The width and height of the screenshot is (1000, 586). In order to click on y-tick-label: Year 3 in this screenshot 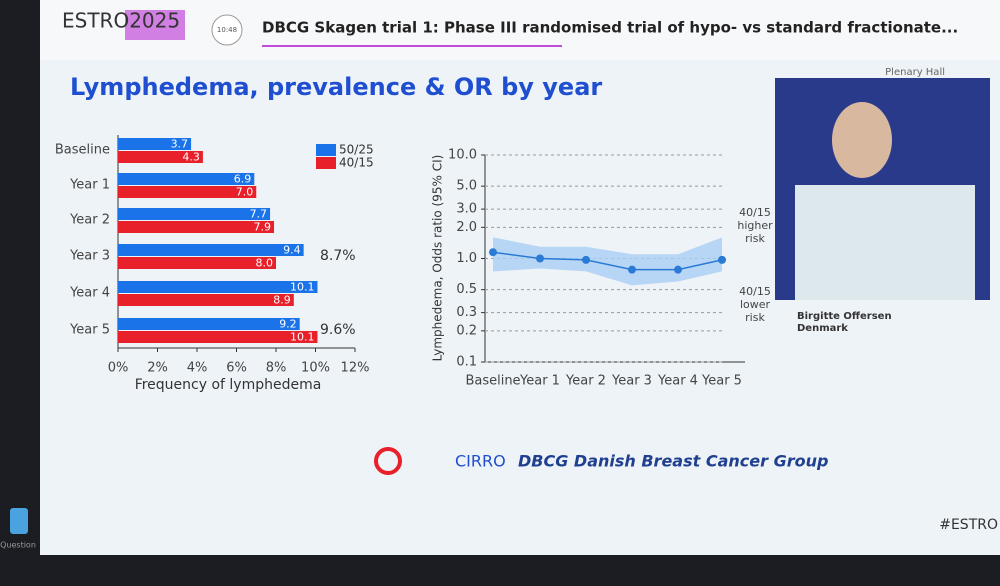, I will do `click(89, 256)`.